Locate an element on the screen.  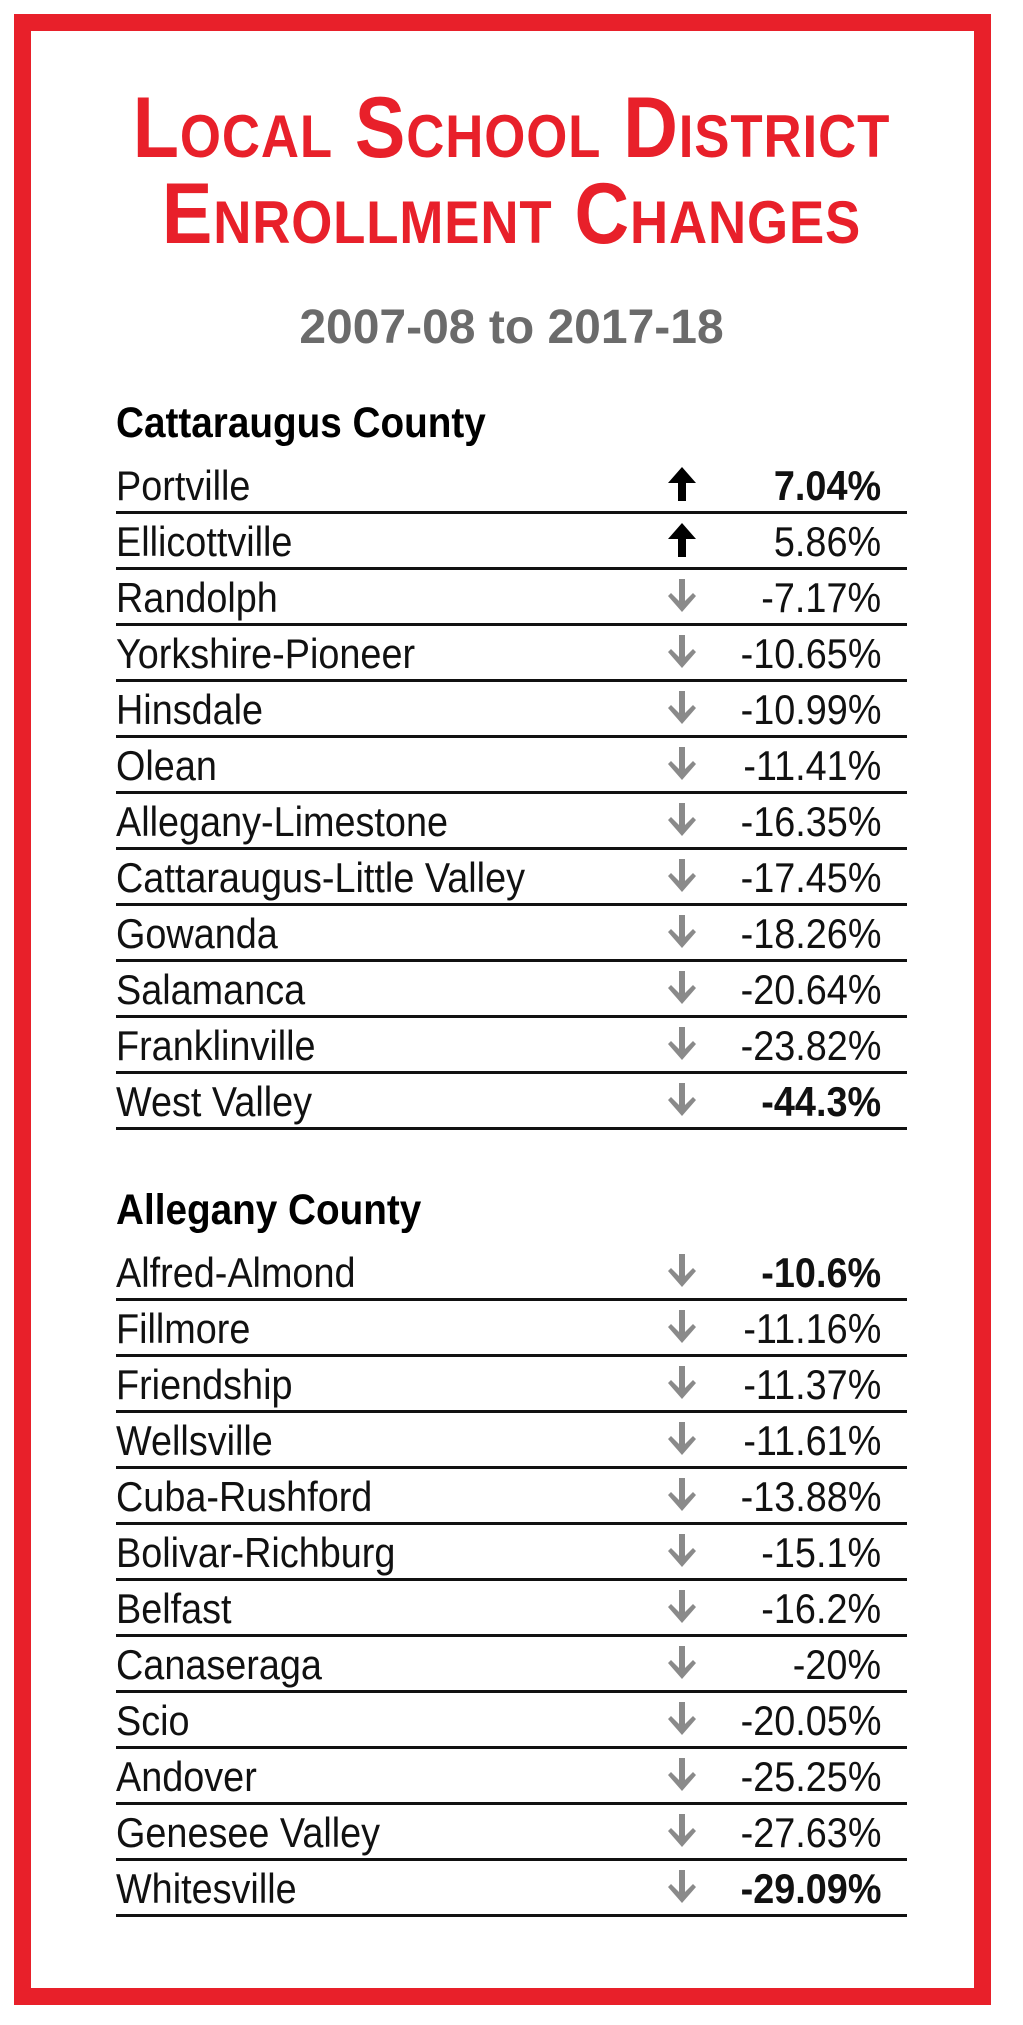
district-name: Genesee Valley is located at coordinates (248, 1832).